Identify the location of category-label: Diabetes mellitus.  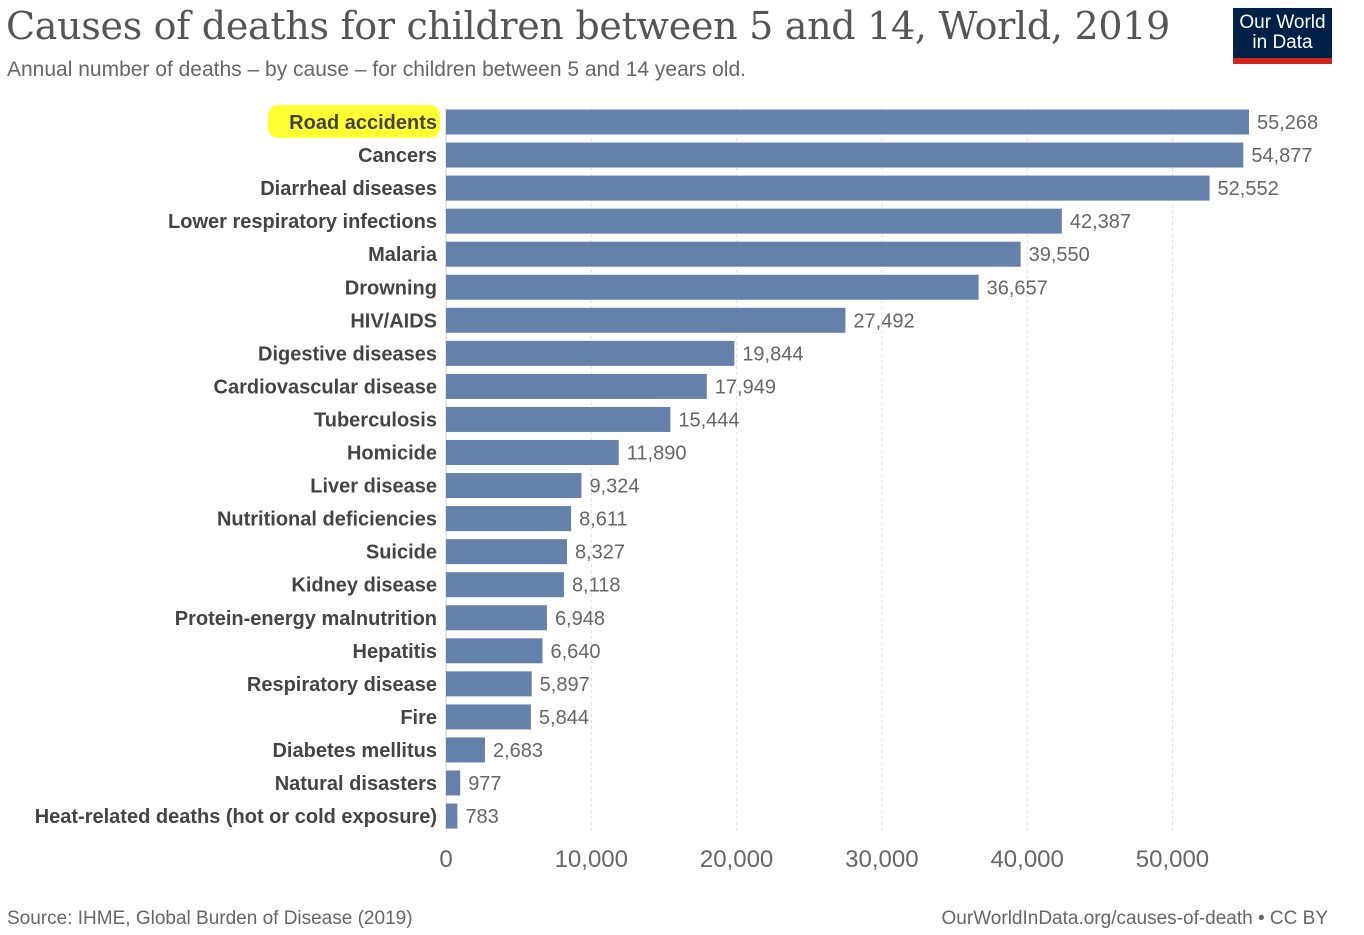
(354, 751).